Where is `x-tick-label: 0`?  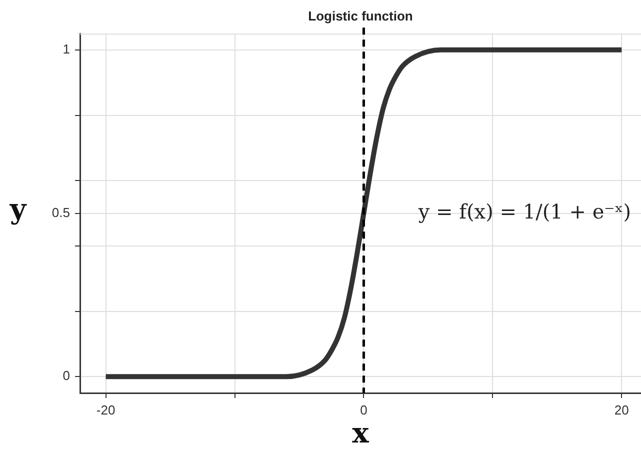 x-tick-label: 0 is located at coordinates (364, 410).